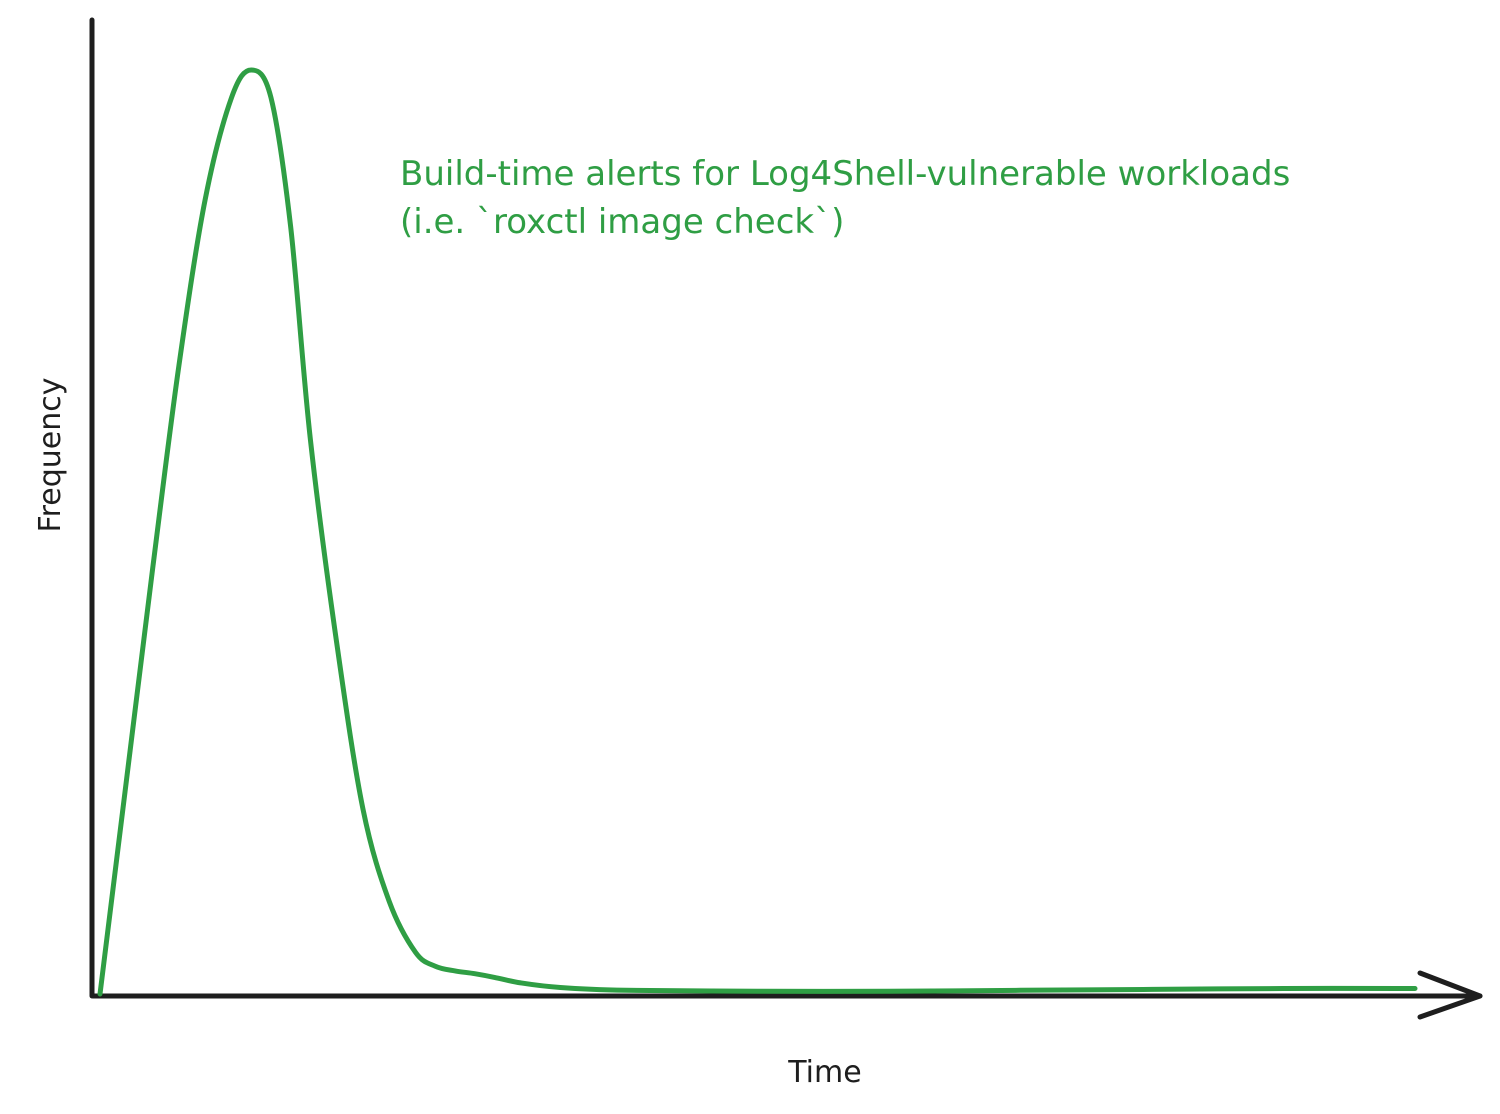 This screenshot has width=1500, height=1114. Describe the element at coordinates (786, 995) in the screenshot. I see `x-axis` at that location.